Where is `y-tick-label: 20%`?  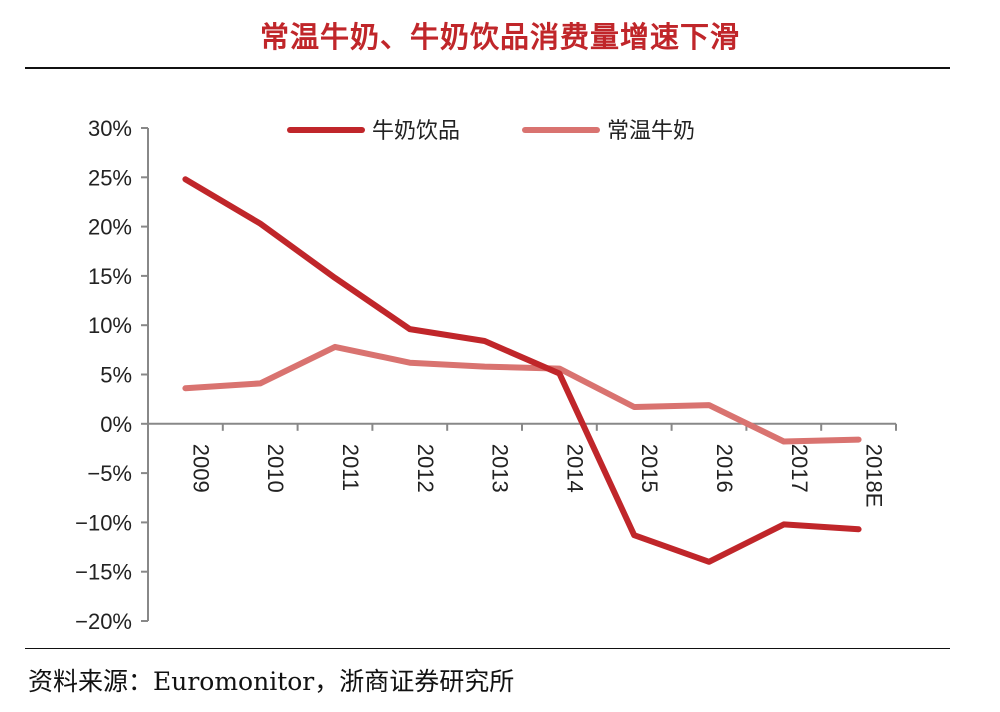
y-tick-label: 20% is located at coordinates (110, 227).